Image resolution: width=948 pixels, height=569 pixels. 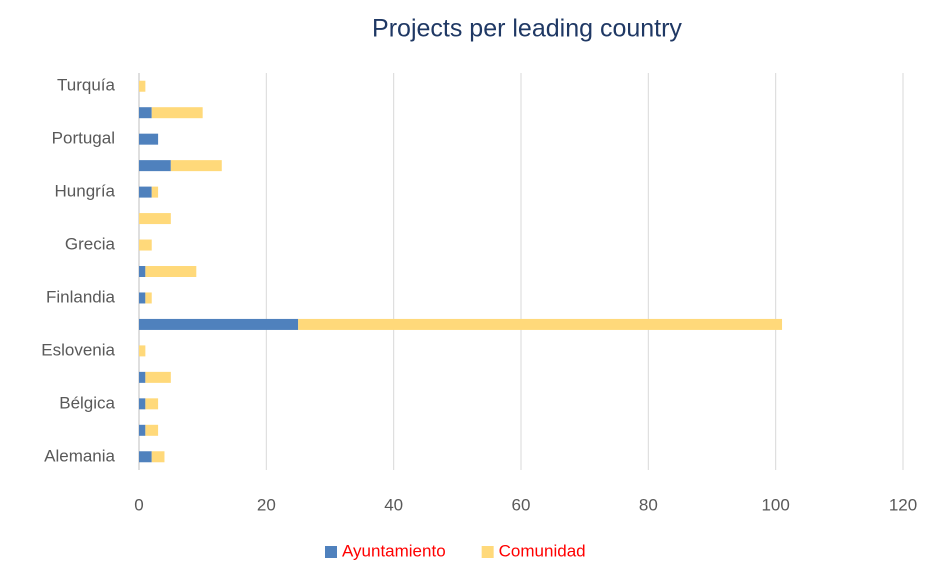 What do you see at coordinates (775, 504) in the screenshot?
I see `x-tick-label: 100` at bounding box center [775, 504].